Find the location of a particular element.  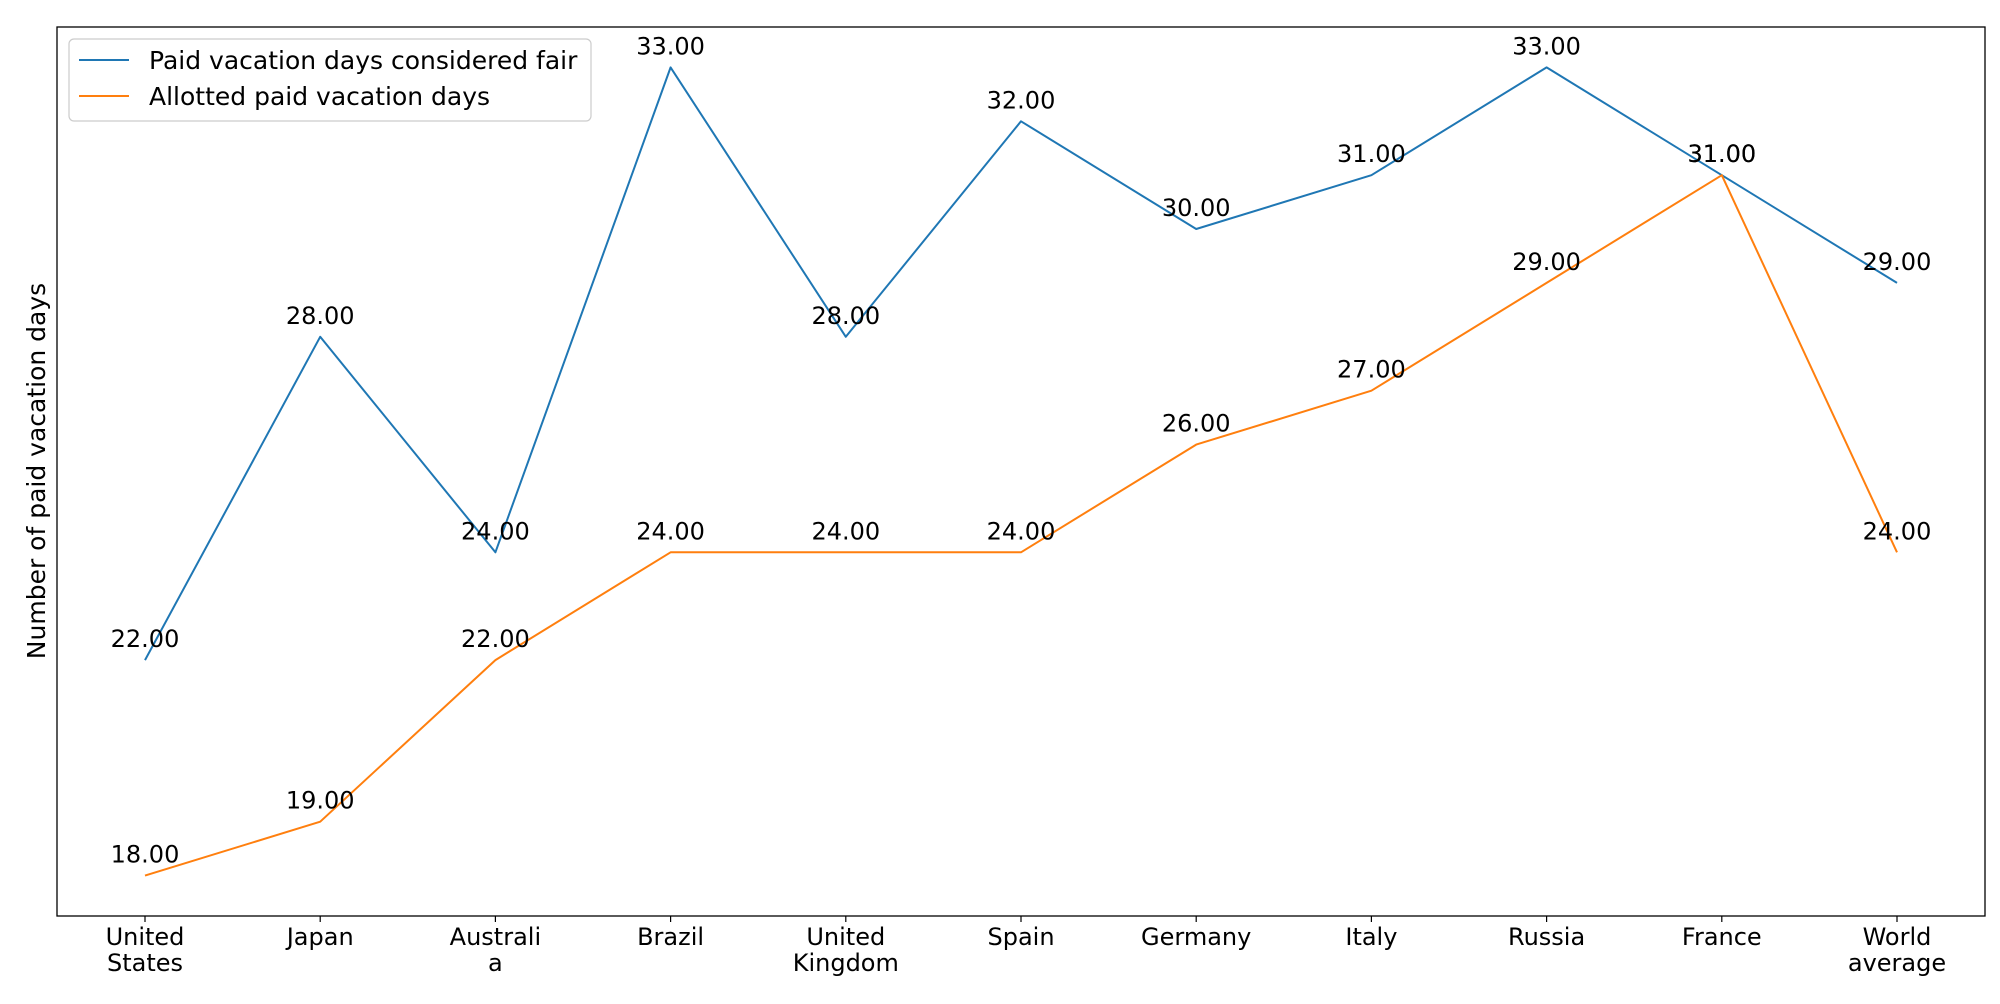

data-label-allotted-japan: 19.00 is located at coordinates (320, 801).